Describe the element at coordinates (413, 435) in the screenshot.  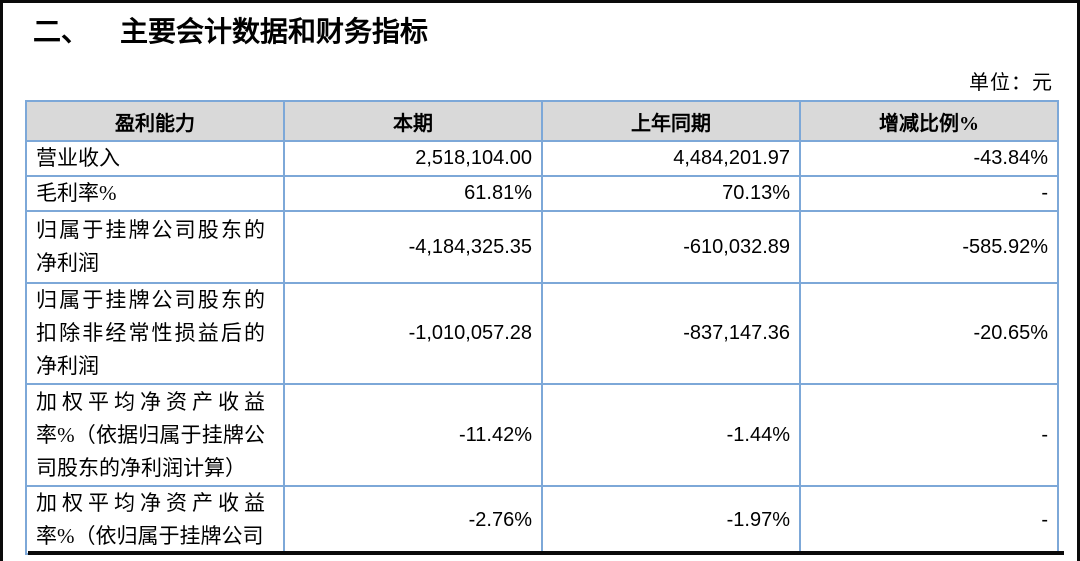
I see `row-current-value: -11.42%` at that location.